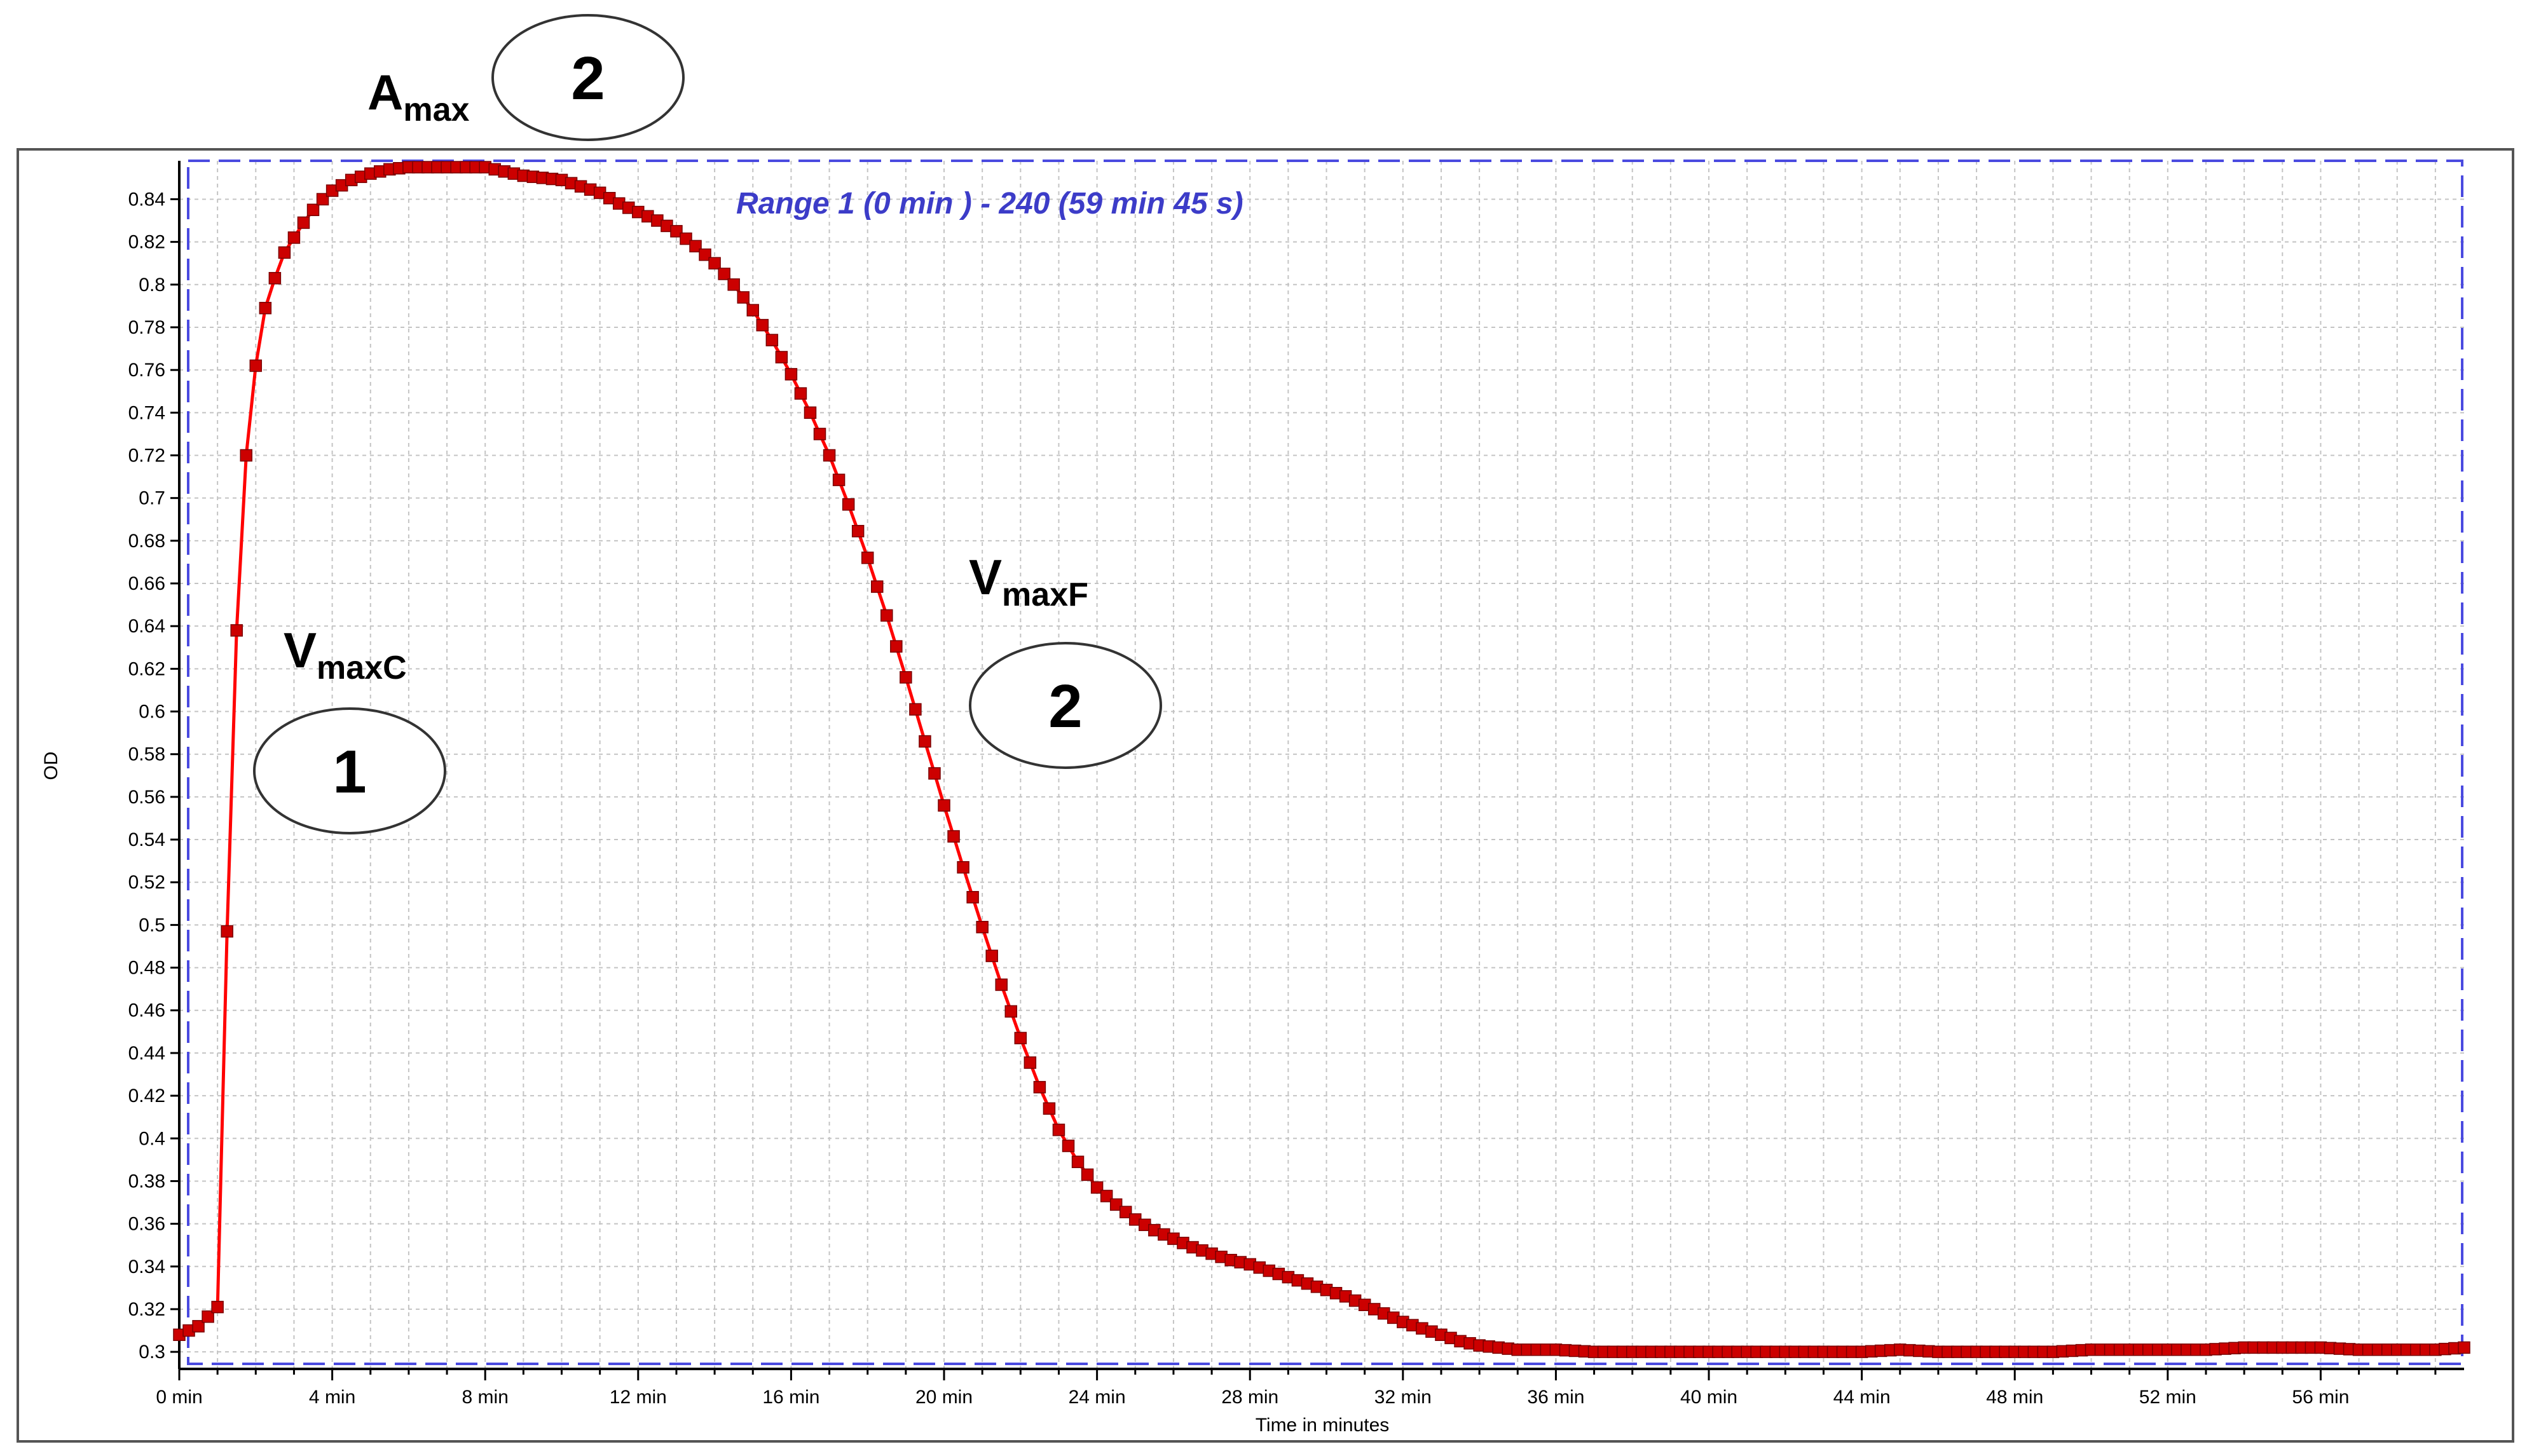 This screenshot has height=1456, width=2534. What do you see at coordinates (146, 412) in the screenshot?
I see `y-tick-label: 0.74` at bounding box center [146, 412].